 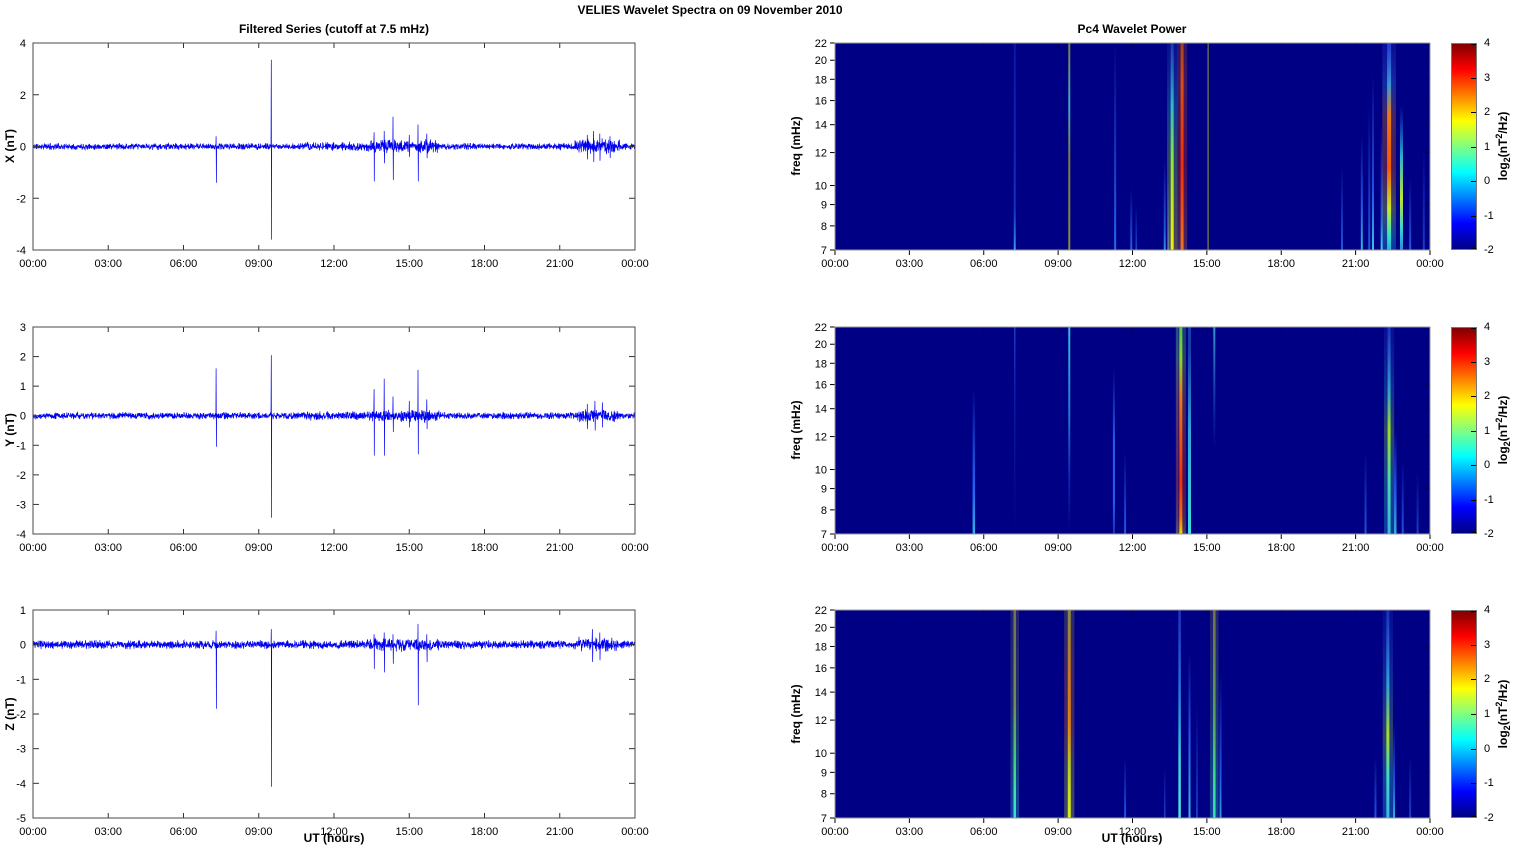 What do you see at coordinates (821, 611) in the screenshot?
I see `svg-text: 22` at bounding box center [821, 611].